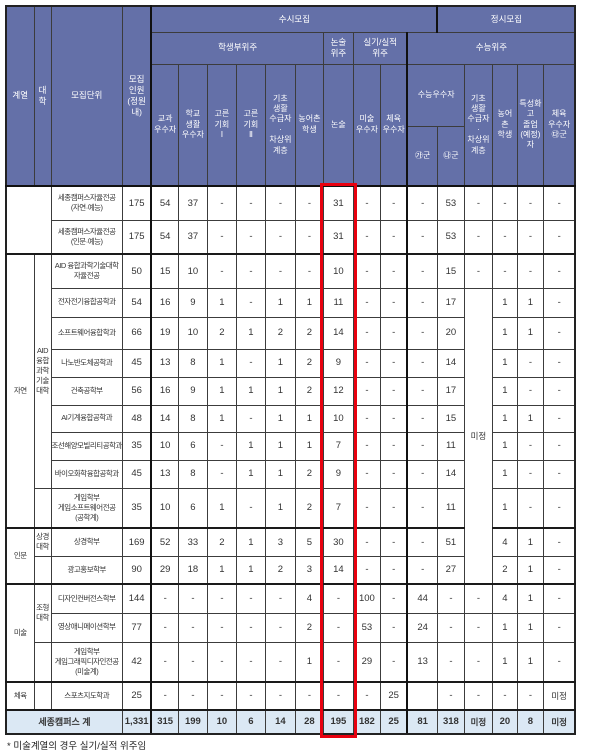 The height and width of the screenshot is (752, 600). I want to click on header-cell: 기초 생활 수급자 · 차상위 계층, so click(280, 125).